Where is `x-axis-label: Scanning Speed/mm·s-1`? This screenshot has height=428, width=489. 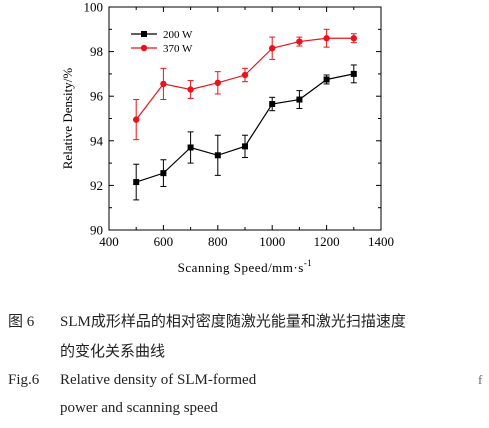
x-axis-label: Scanning Speed/mm·s-1 is located at coordinates (245, 266).